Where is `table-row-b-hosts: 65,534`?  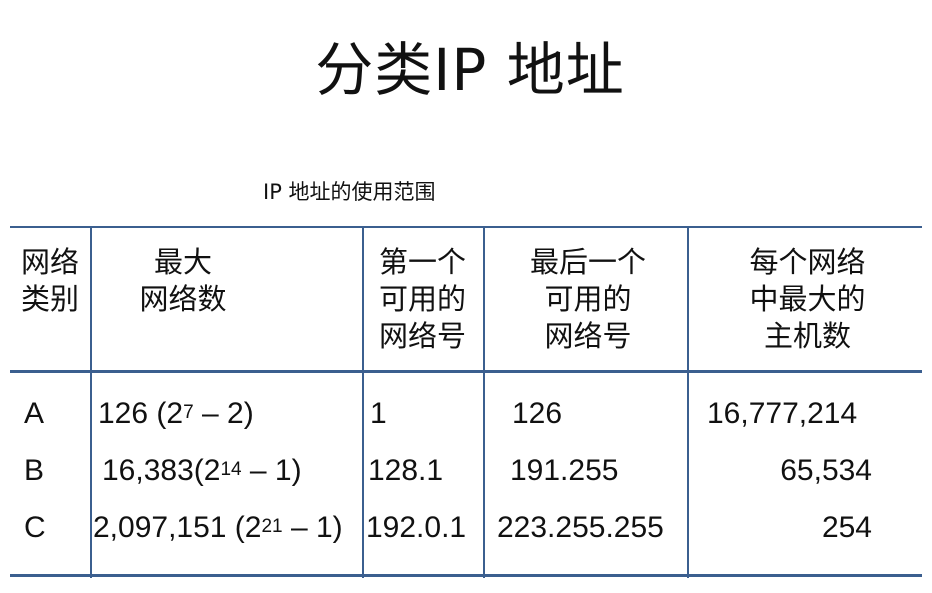 table-row-b-hosts: 65,534 is located at coordinates (826, 470).